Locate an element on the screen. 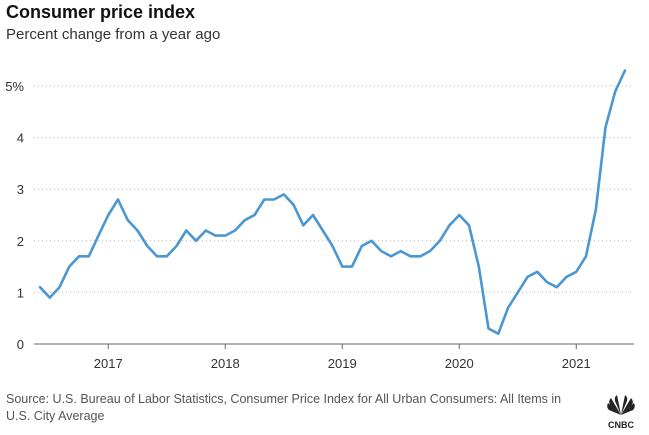 This screenshot has height=435, width=649. x-tick-label: 2018 is located at coordinates (225, 363).